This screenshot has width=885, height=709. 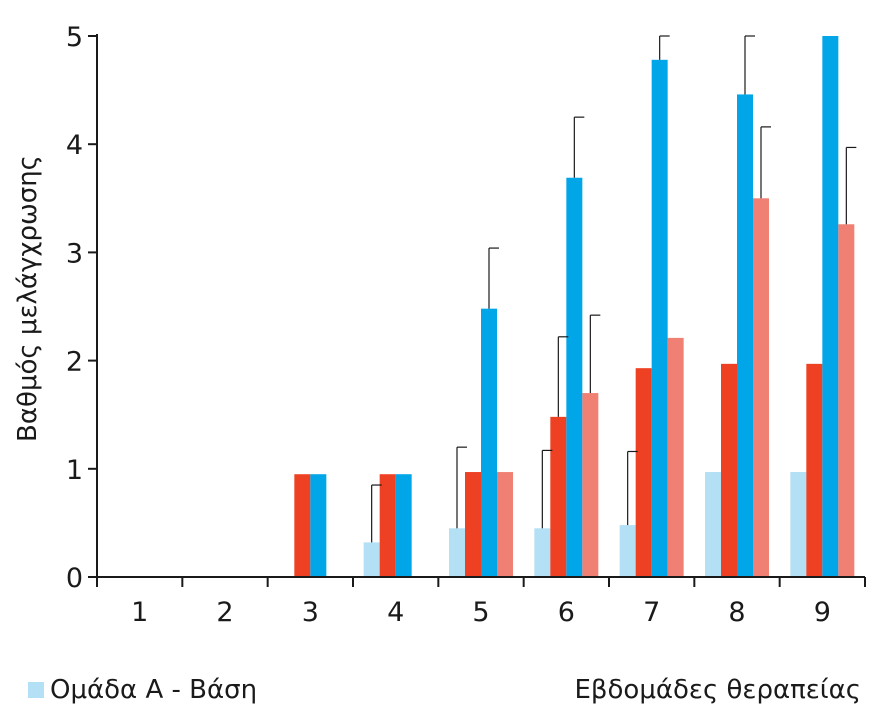 What do you see at coordinates (395, 612) in the screenshot?
I see `x-tick-label: 4` at bounding box center [395, 612].